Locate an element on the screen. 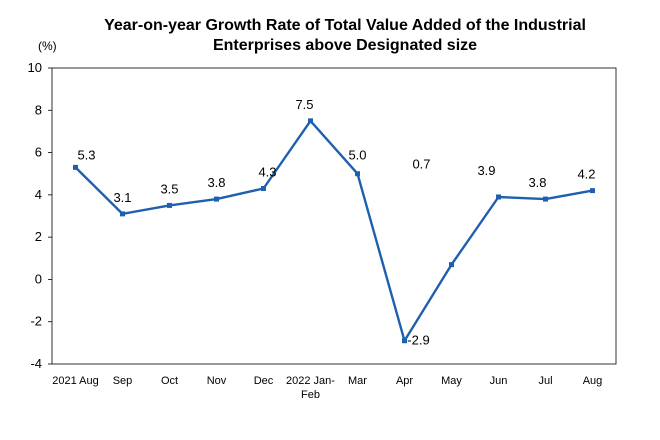  y-axis-ticks: -4 -2 0 2 4 6 8 10 is located at coordinates (40, 215).